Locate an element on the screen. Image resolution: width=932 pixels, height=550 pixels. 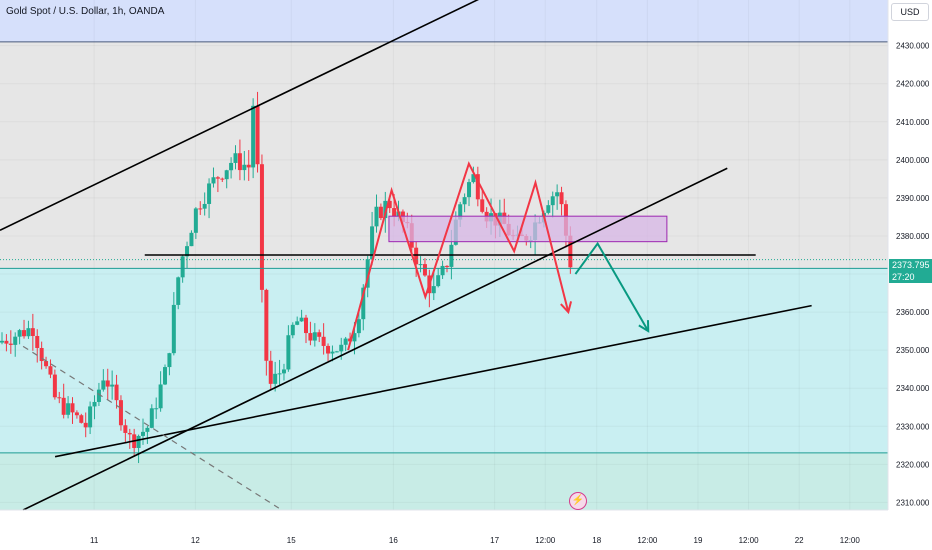
x-tick-label: 11 is located at coordinates (94, 540).